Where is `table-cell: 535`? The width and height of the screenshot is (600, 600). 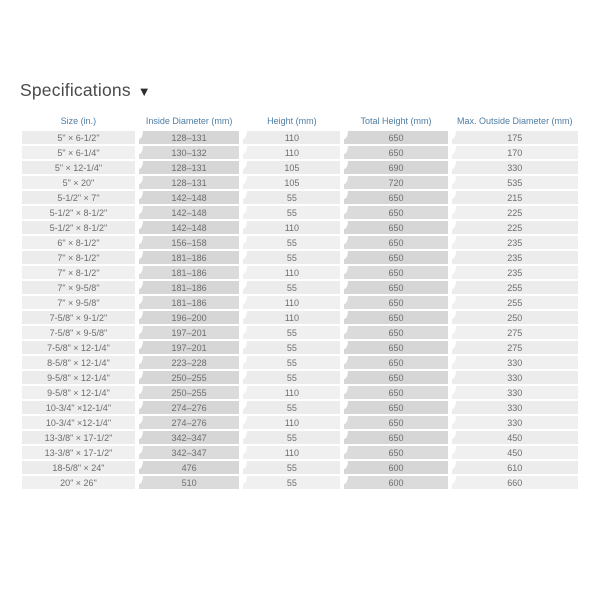 table-cell: 535 is located at coordinates (514, 182).